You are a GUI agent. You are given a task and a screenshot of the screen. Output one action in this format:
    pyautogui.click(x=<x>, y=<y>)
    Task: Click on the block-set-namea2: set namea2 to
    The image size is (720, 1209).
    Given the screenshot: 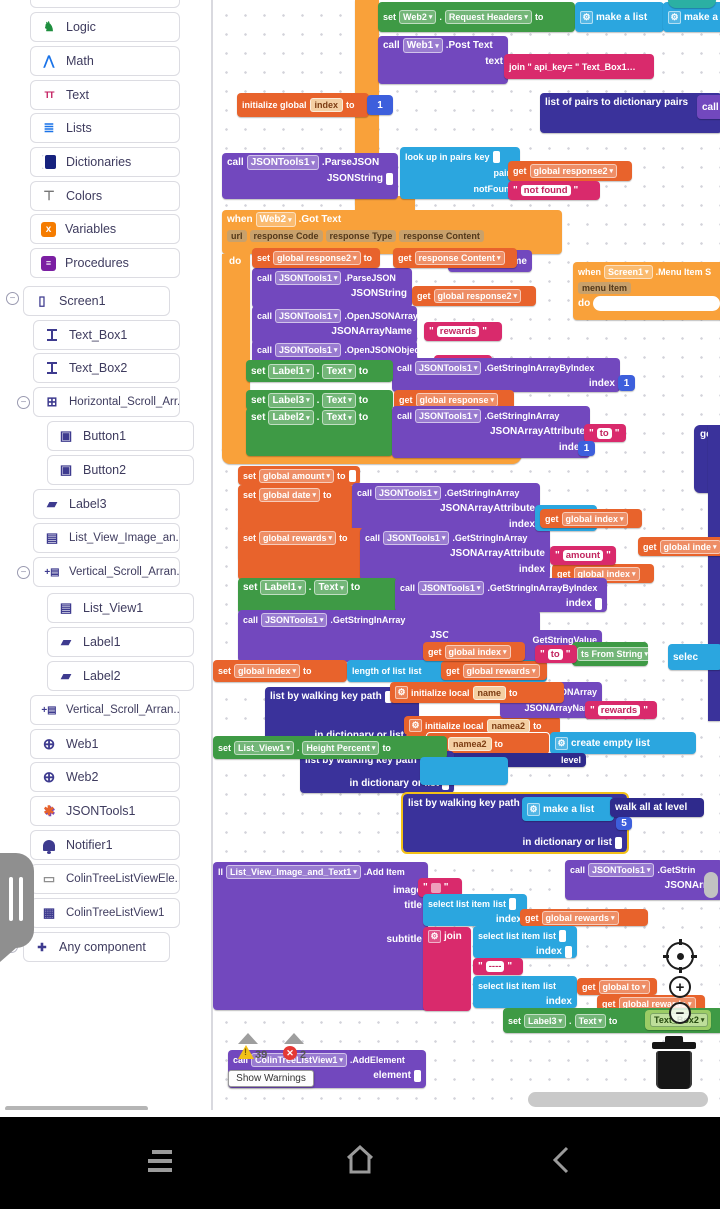 What is the action you would take?
    pyautogui.click(x=488, y=743)
    